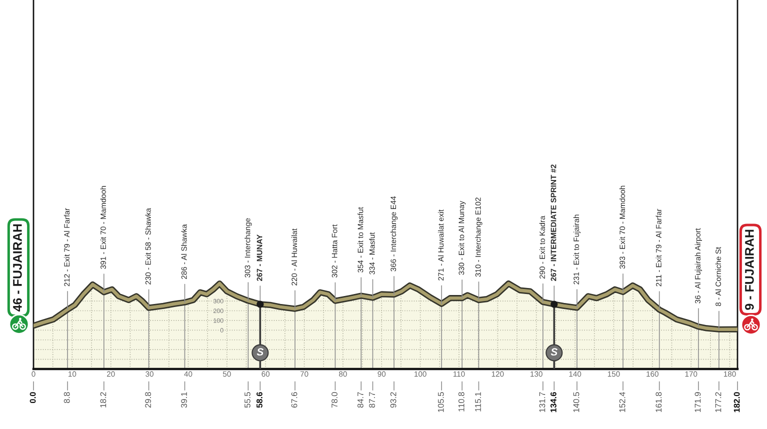 The height and width of the screenshot is (429, 767). Describe the element at coordinates (737, 402) in the screenshot. I see `x2-tick-label: 182.0` at that location.